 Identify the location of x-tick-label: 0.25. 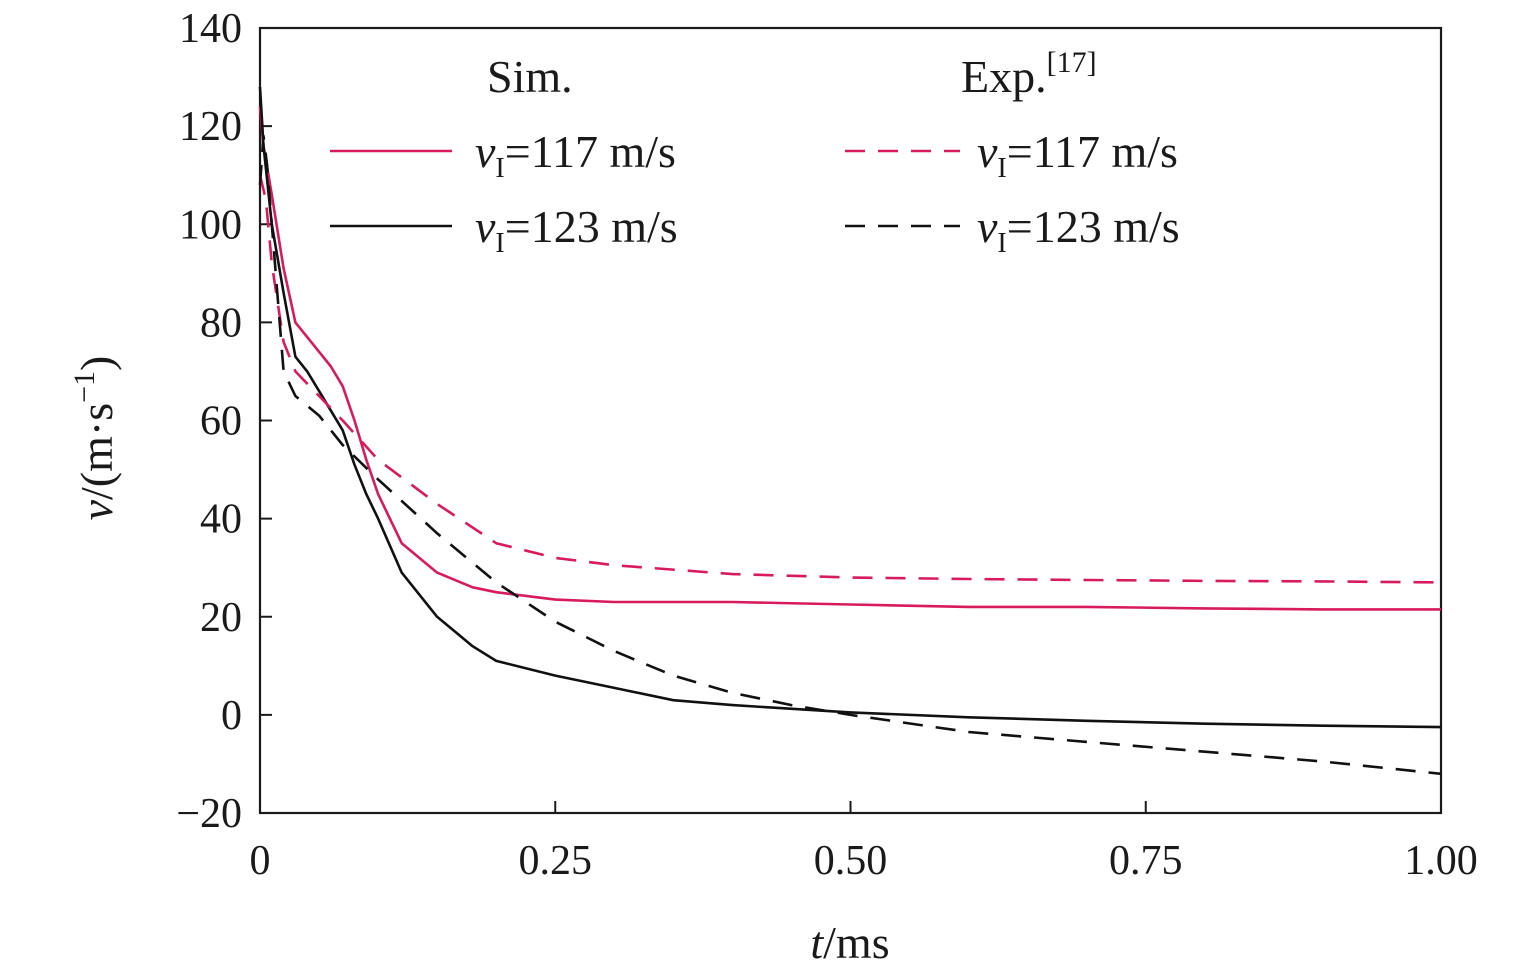
(556, 861).